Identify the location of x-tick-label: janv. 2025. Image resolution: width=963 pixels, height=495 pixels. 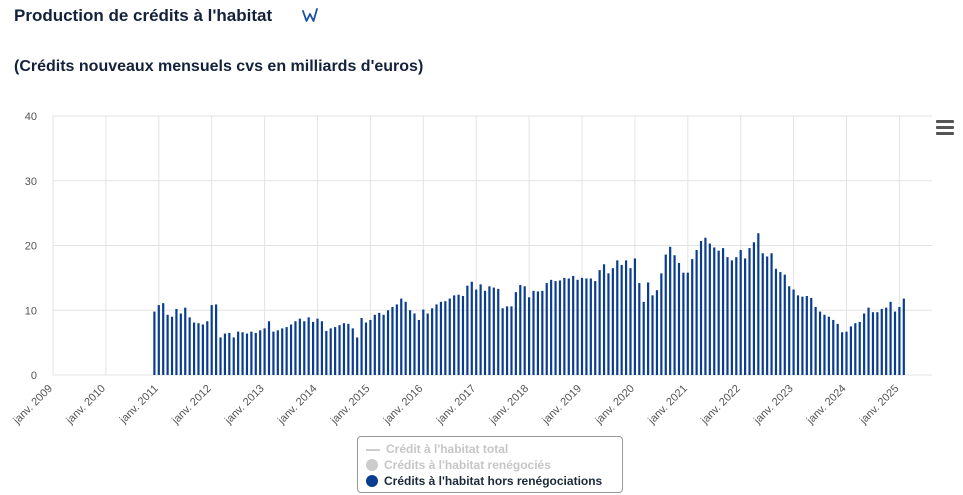
(879, 405).